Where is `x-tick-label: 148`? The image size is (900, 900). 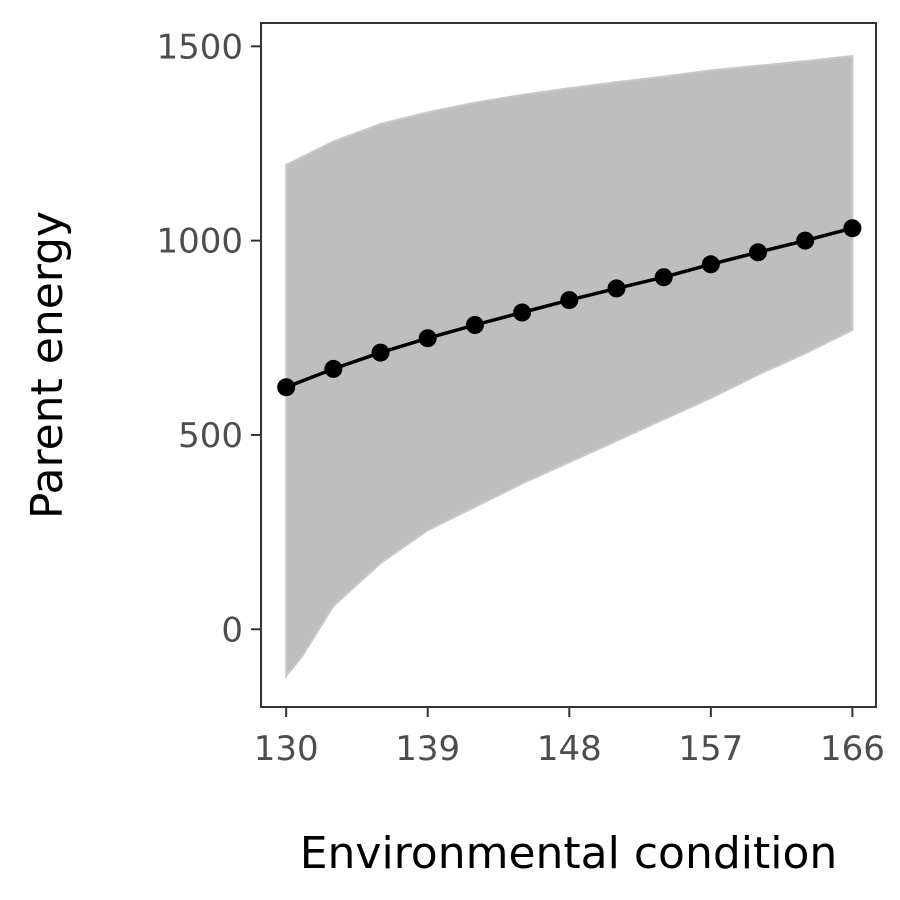
x-tick-label: 148 is located at coordinates (569, 749).